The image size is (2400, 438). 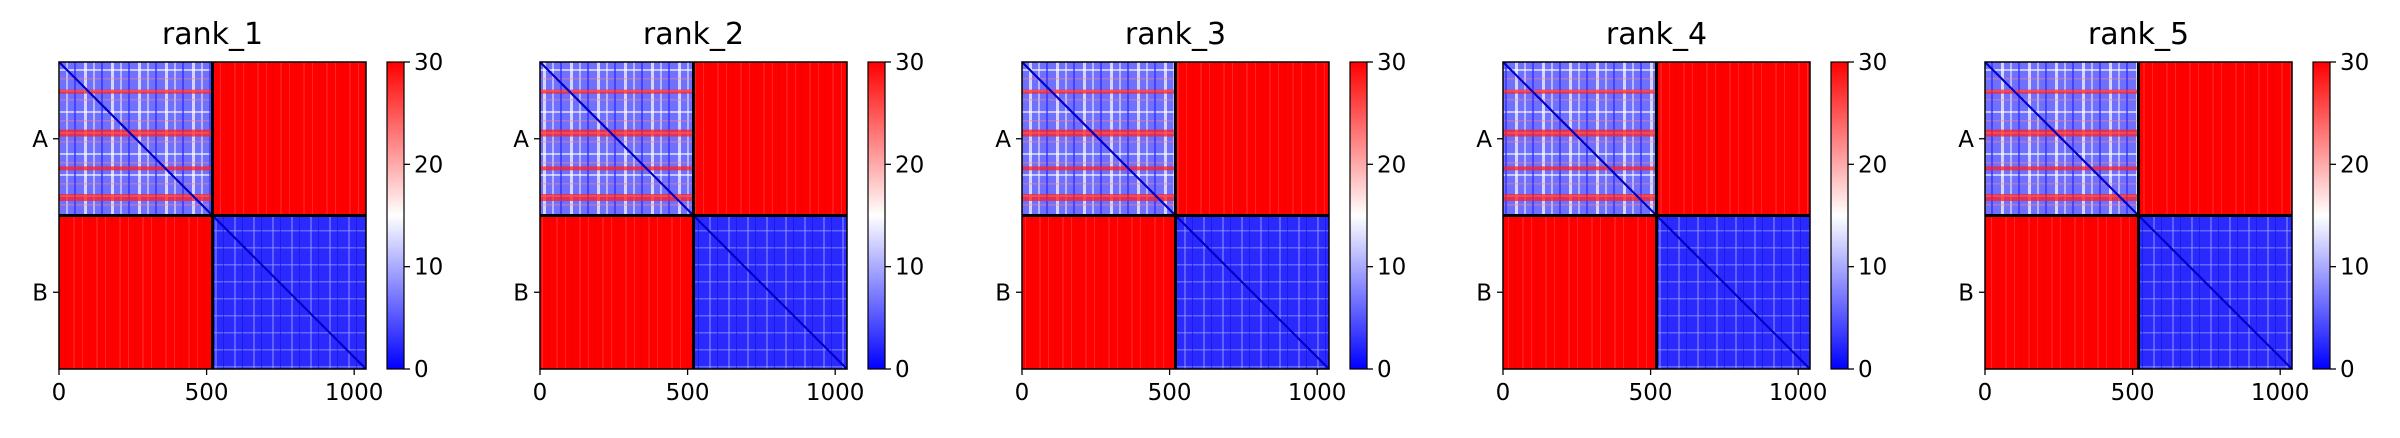 What do you see at coordinates (693, 34) in the screenshot?
I see `panel-title: rank_2` at bounding box center [693, 34].